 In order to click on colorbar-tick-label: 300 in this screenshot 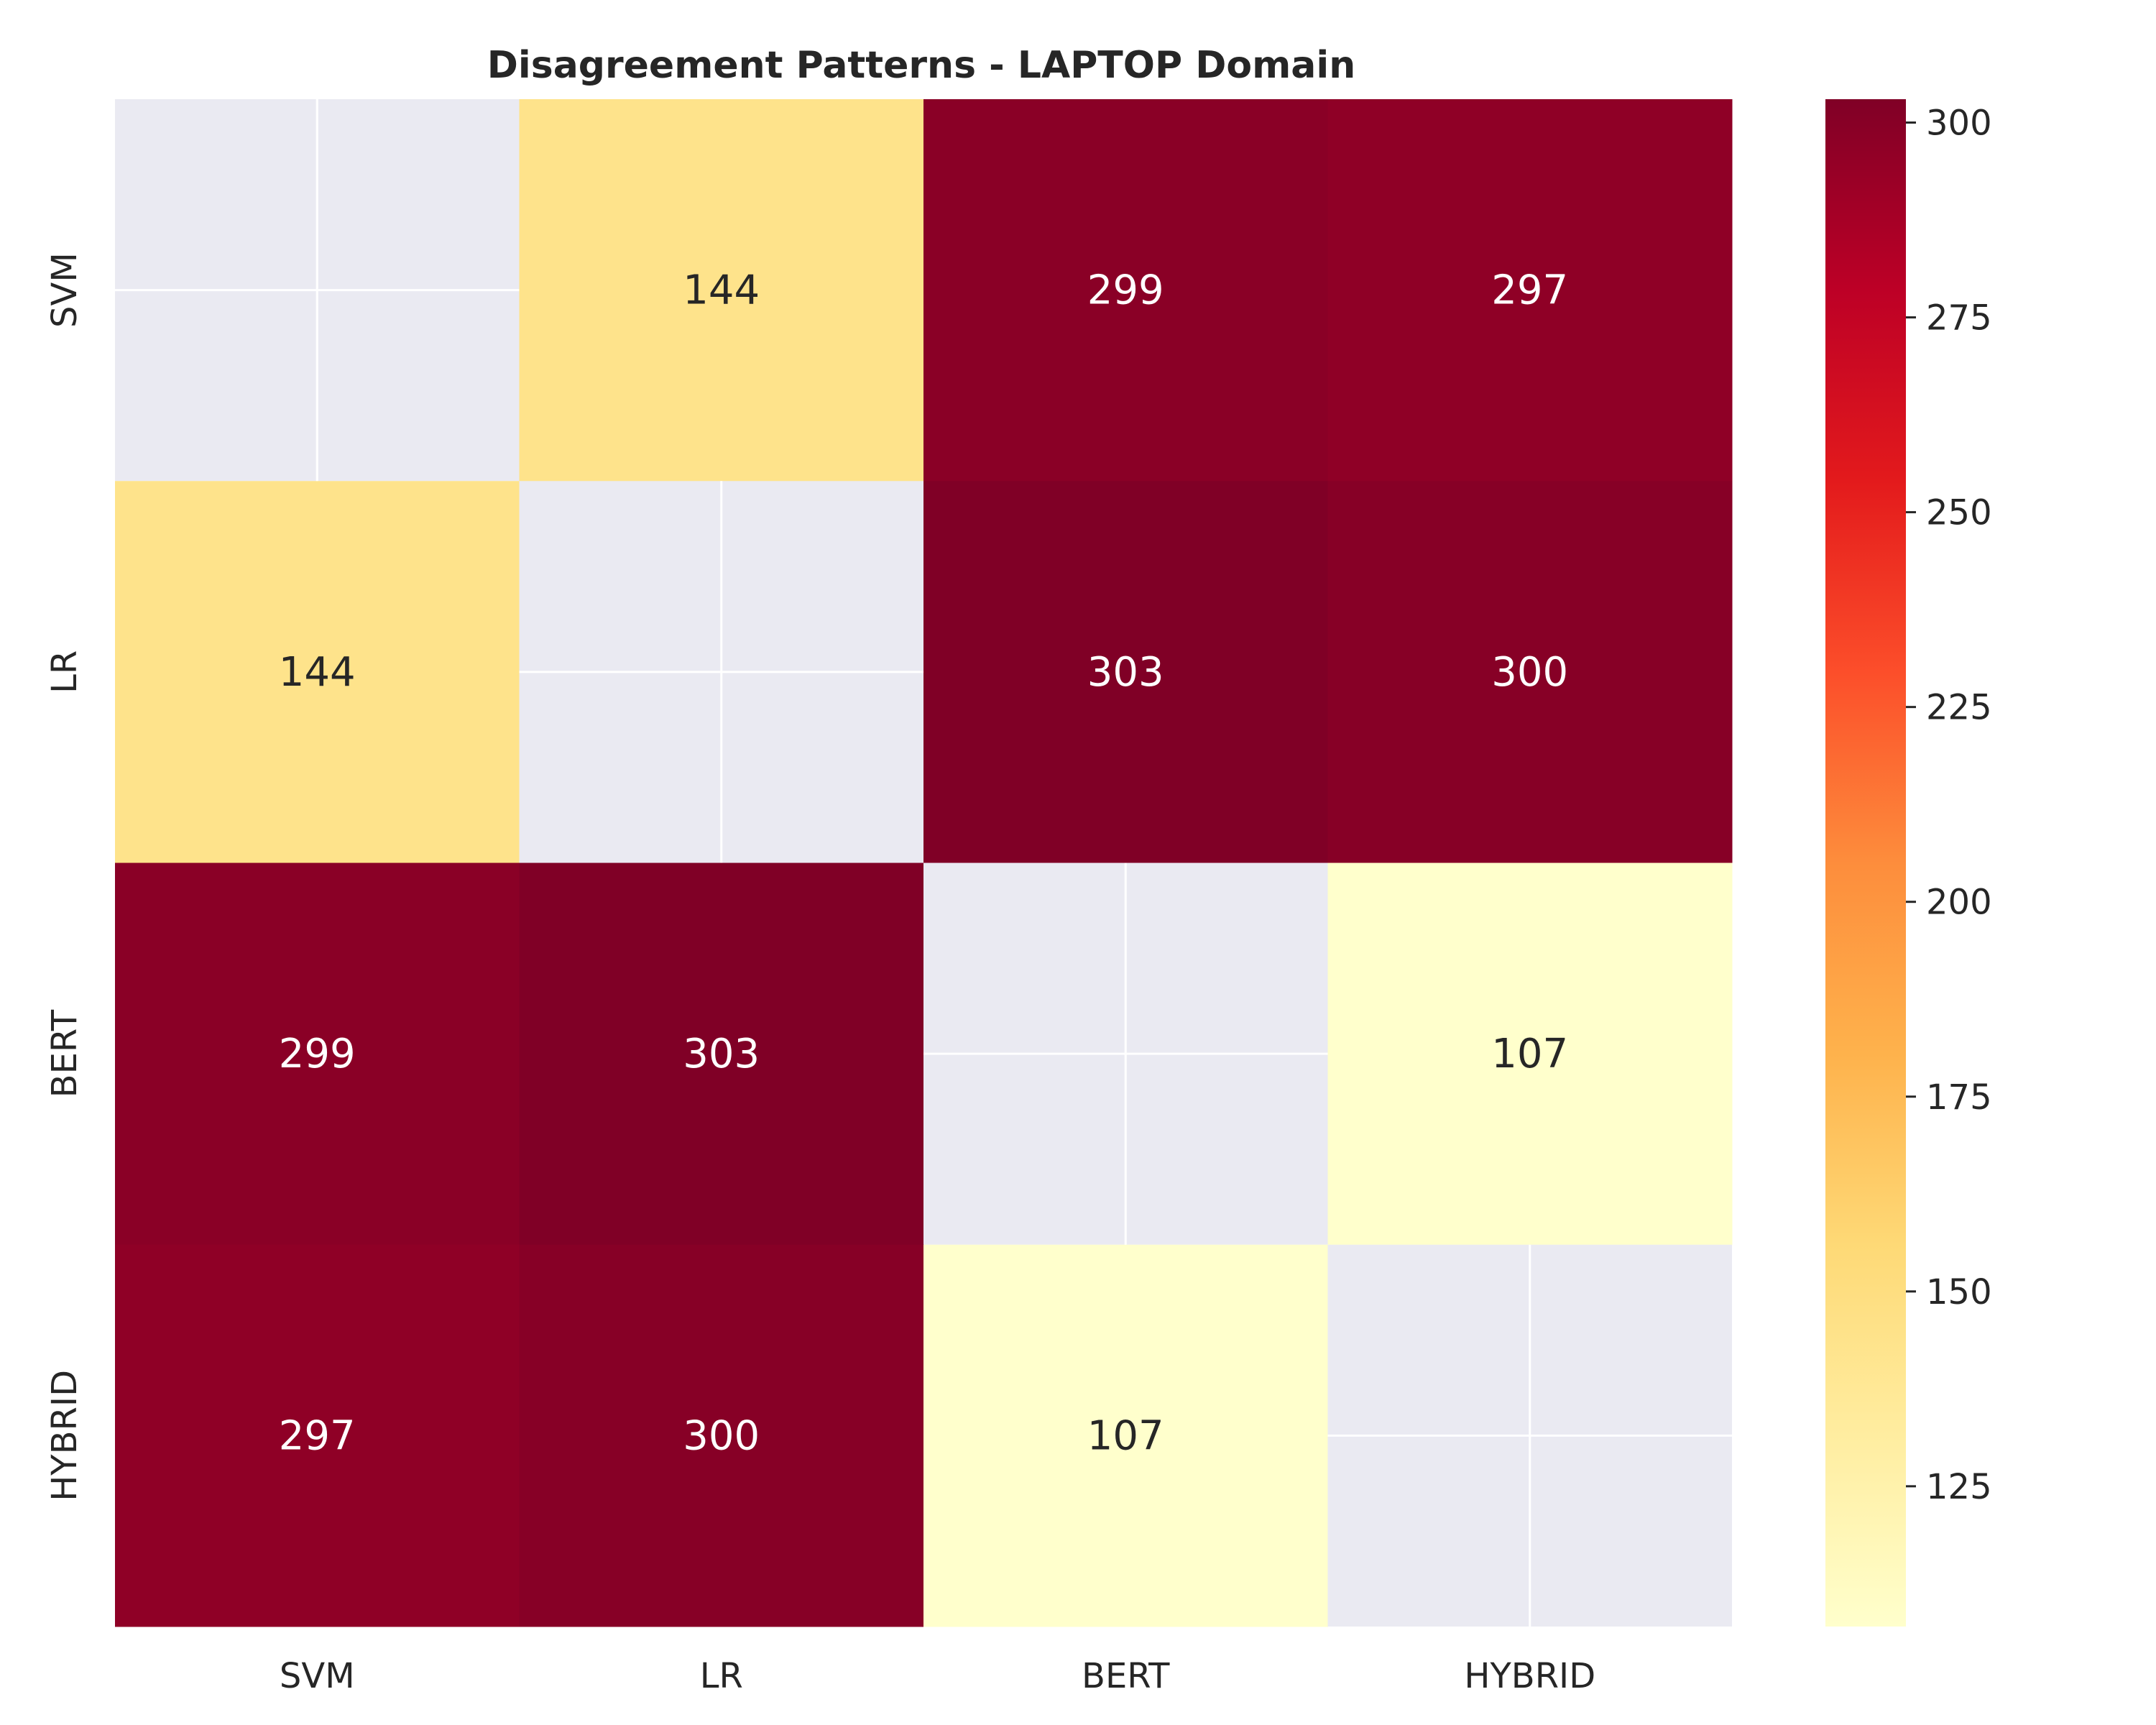, I will do `click(1959, 124)`.